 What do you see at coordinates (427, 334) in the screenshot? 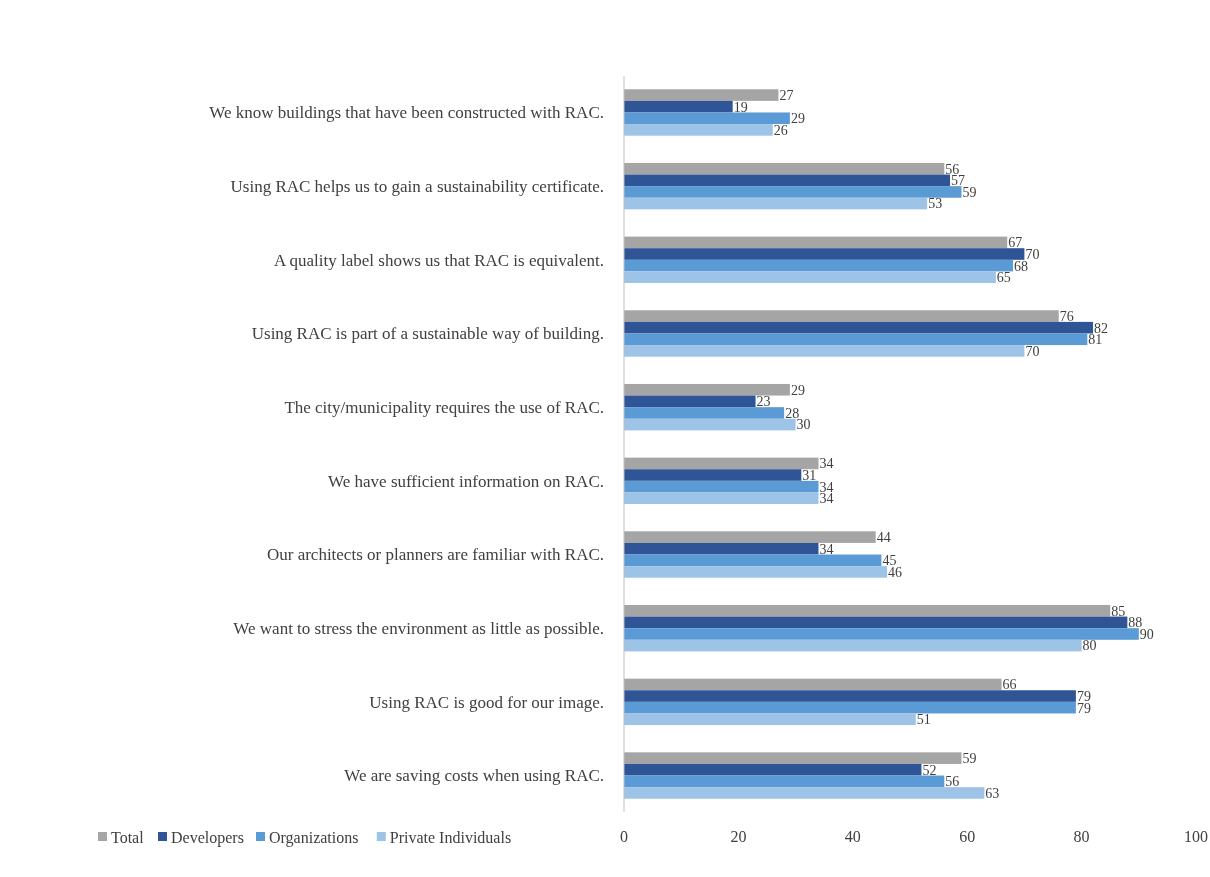
I see `y-tick-label: Using RAC is part of a sustainable way of building.` at bounding box center [427, 334].